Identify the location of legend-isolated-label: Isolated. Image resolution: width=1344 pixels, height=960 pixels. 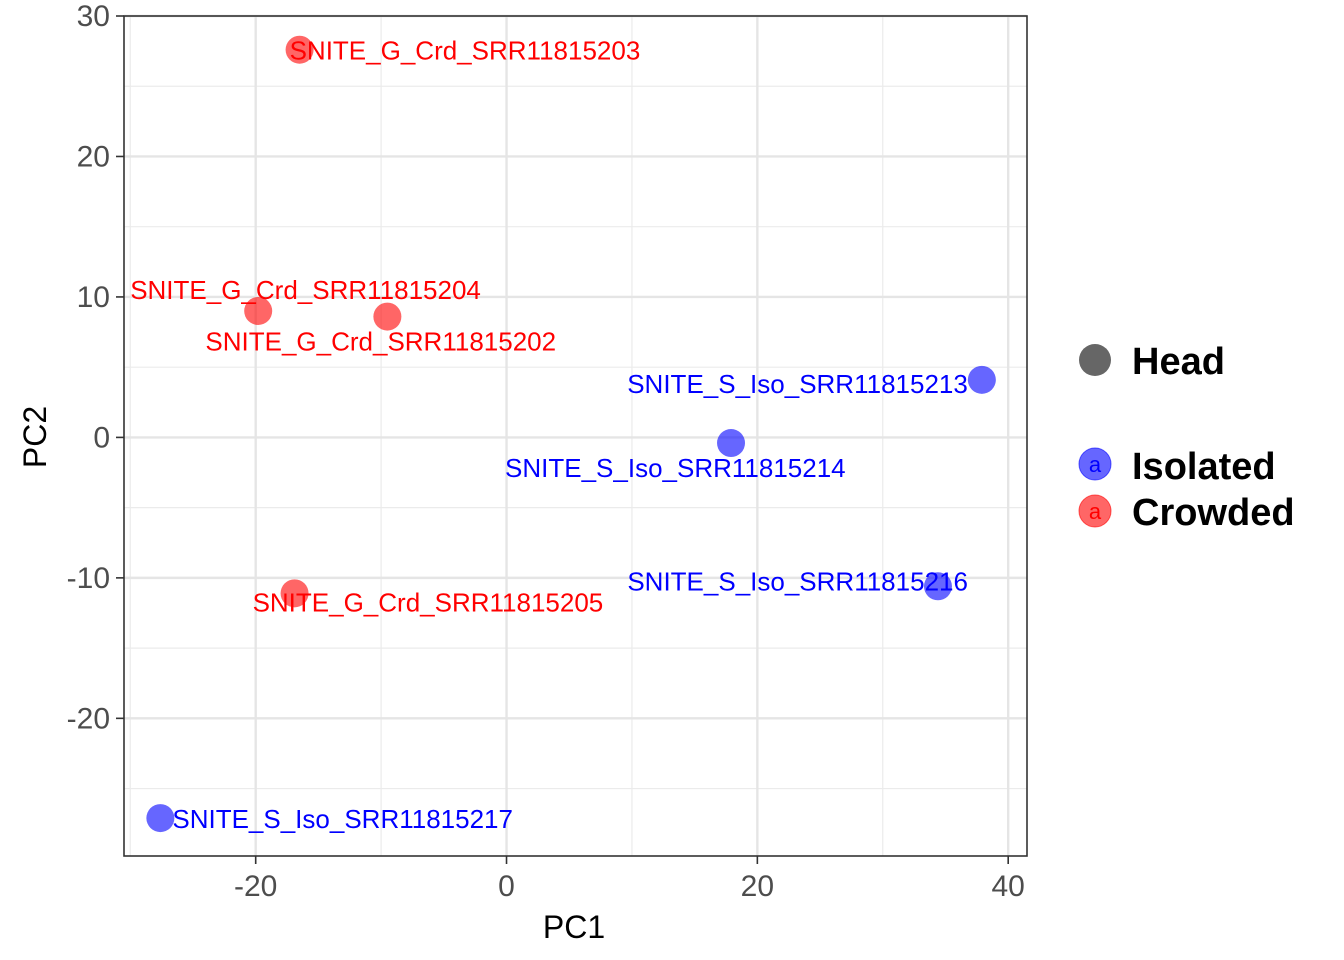
(1204, 467).